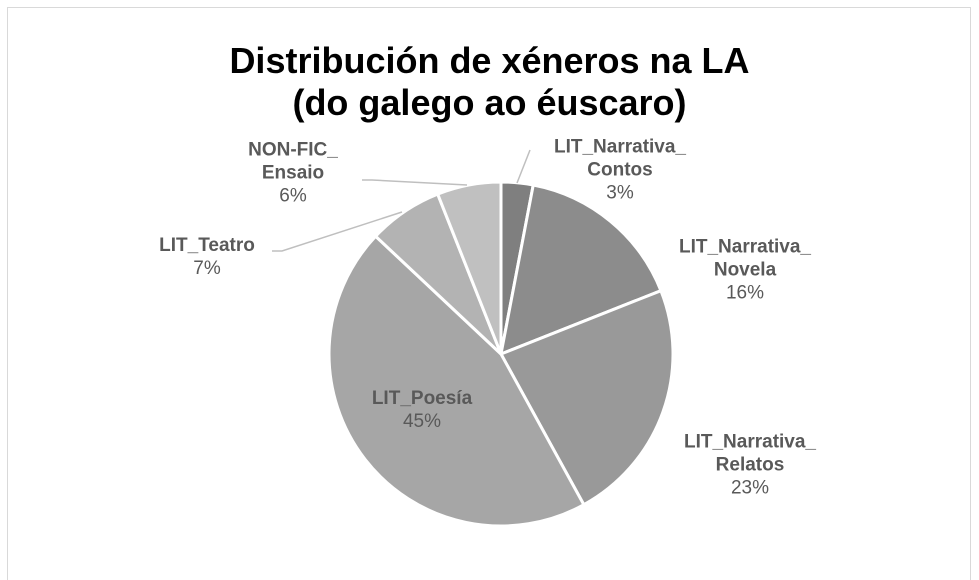 Image resolution: width=979 pixels, height=580 pixels. Describe the element at coordinates (489, 102) in the screenshot. I see `chart-title: (do galego ao éuscaro)` at that location.